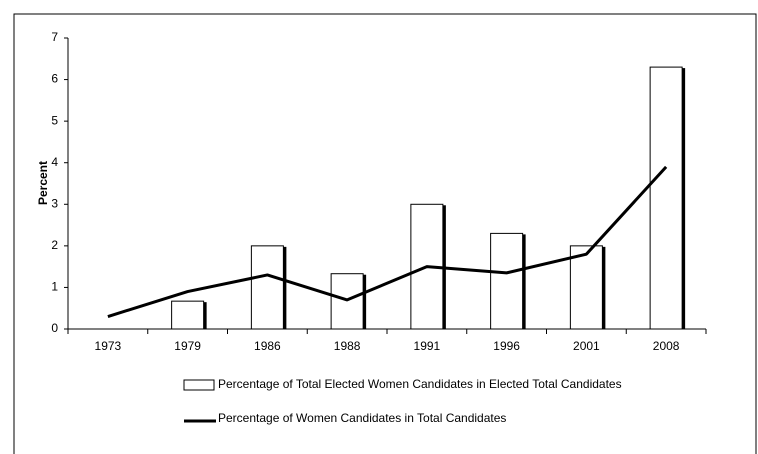 This screenshot has height=454, width=758. What do you see at coordinates (54, 287) in the screenshot?
I see `y-tick-label: 1` at bounding box center [54, 287].